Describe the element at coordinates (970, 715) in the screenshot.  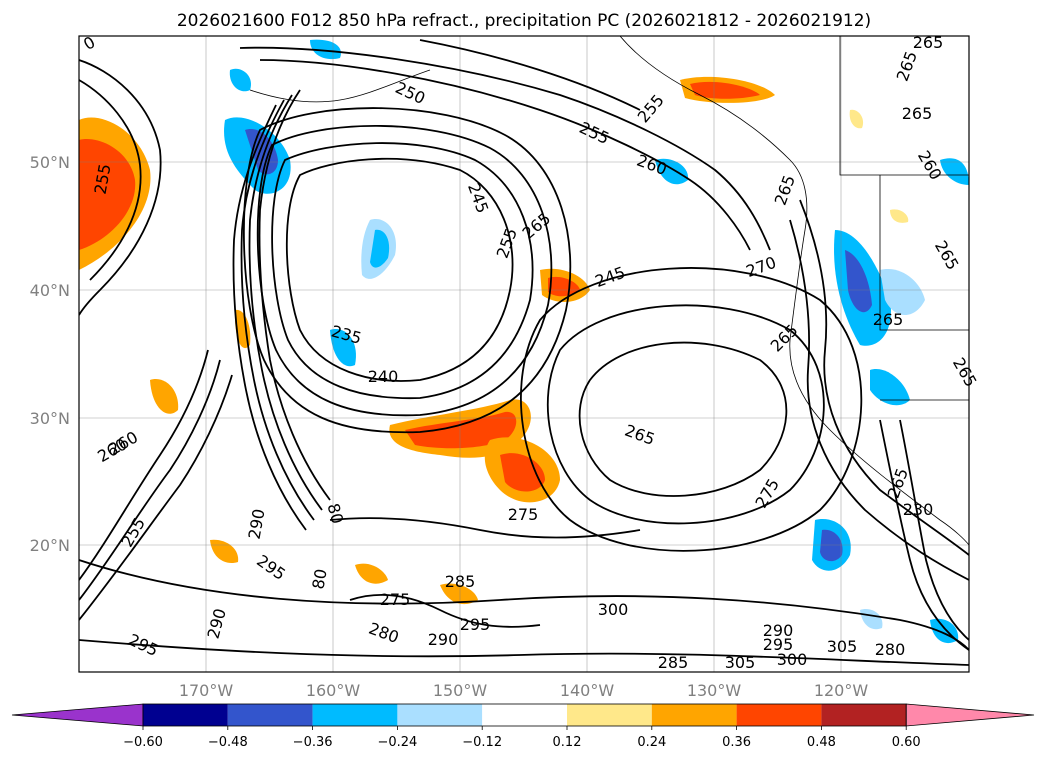
I see `colorbar-extend-high` at that location.